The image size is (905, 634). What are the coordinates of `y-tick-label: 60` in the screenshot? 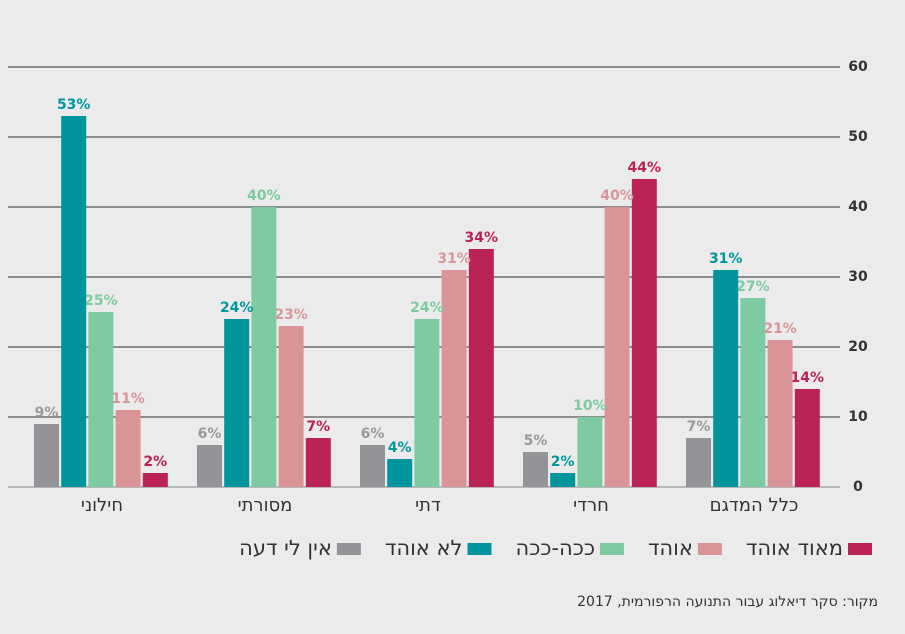 It's located at (858, 67).